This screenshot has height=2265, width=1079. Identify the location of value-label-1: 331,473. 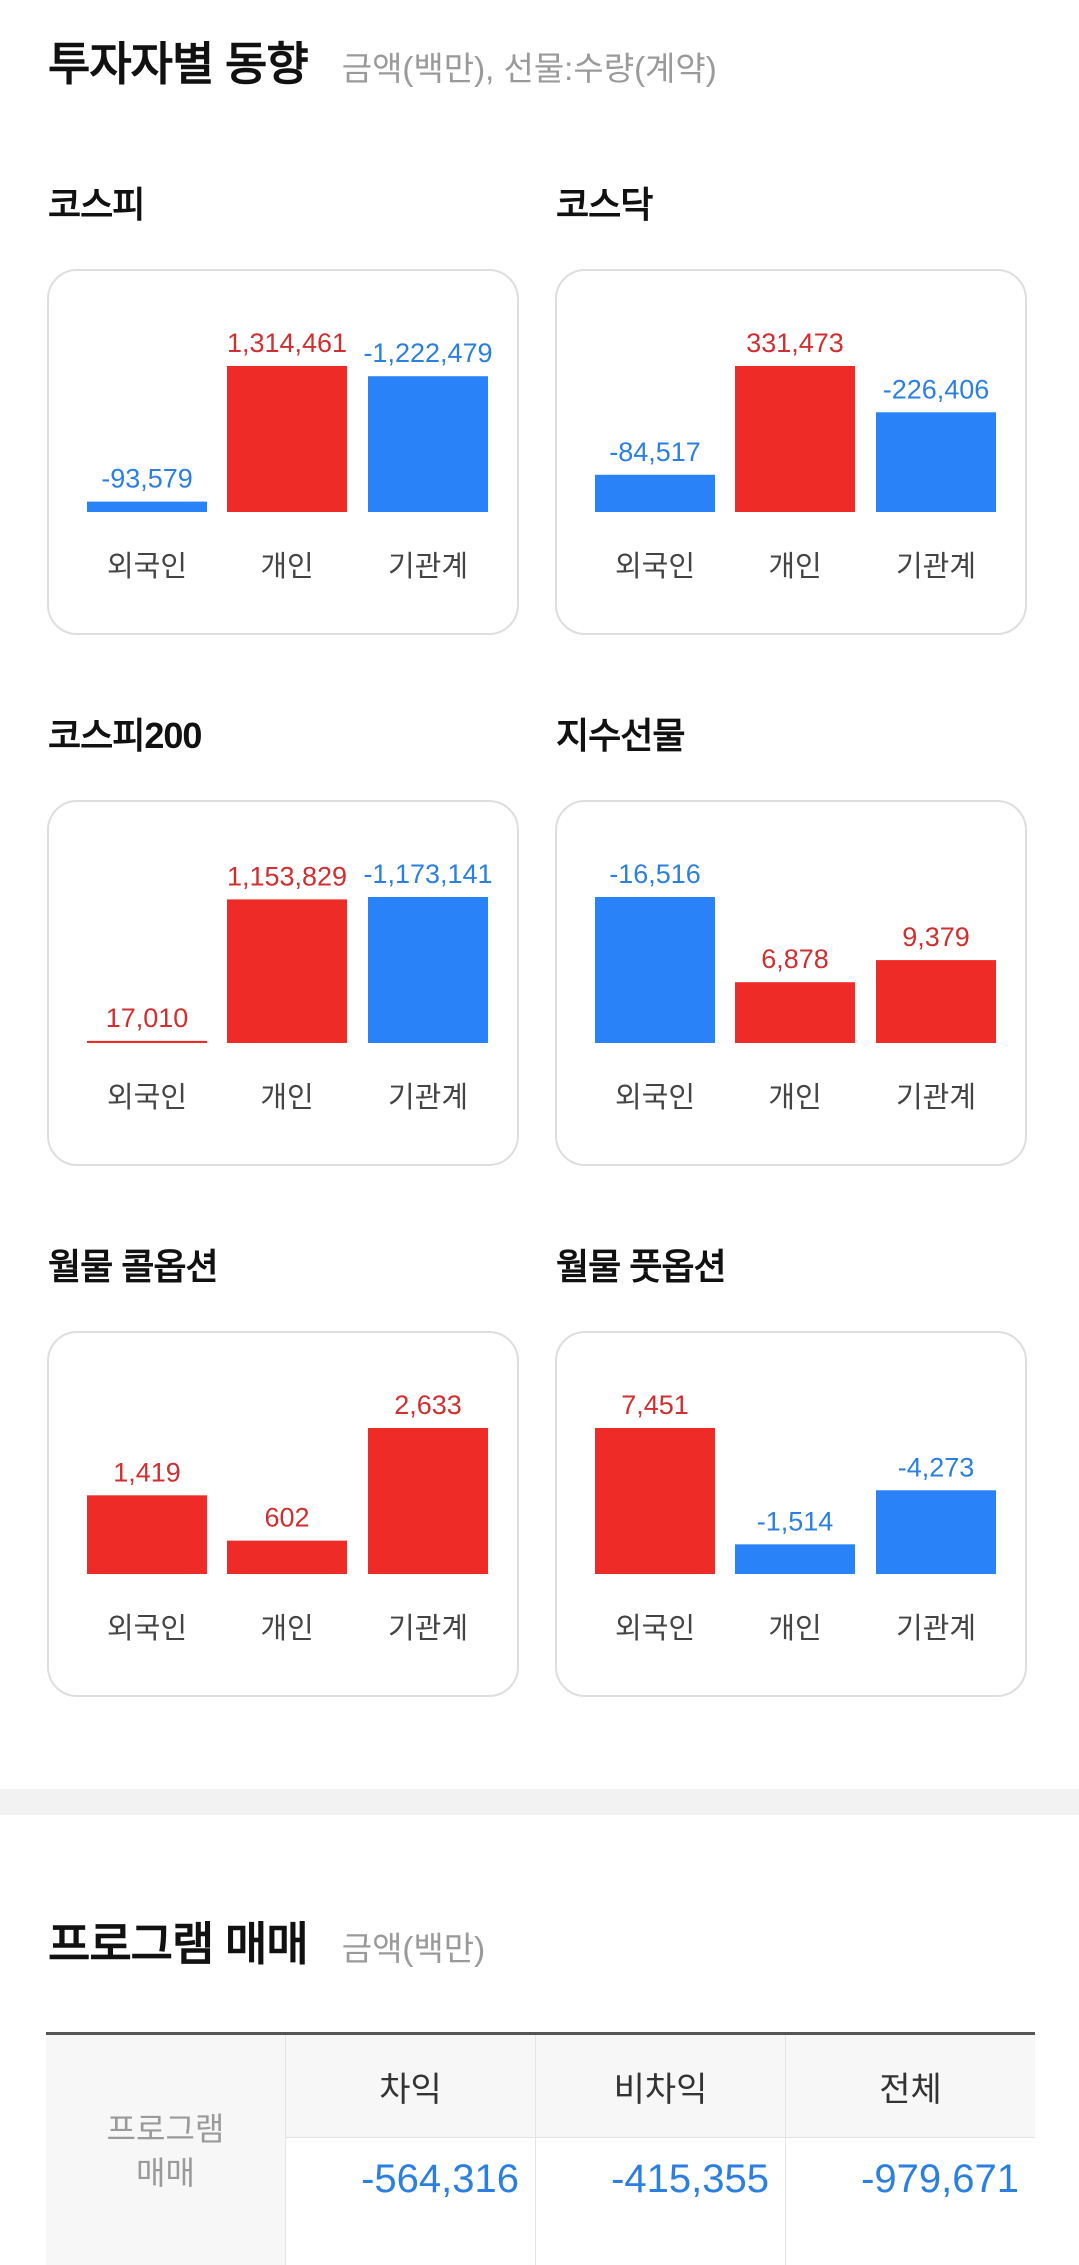
(795, 343).